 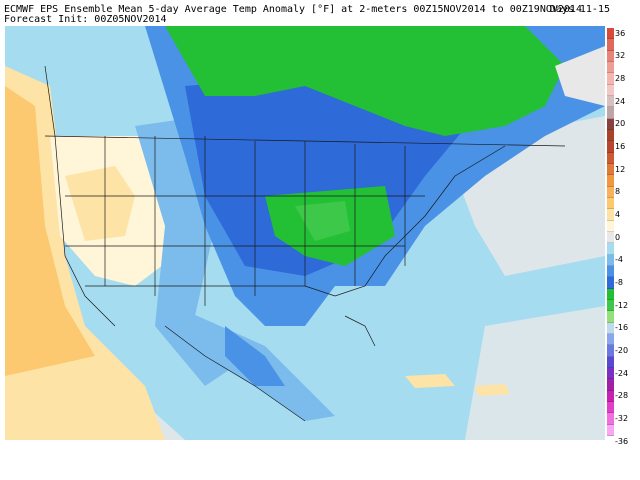 What do you see at coordinates (622, 396) in the screenshot?
I see `legend-tick-label: -28` at bounding box center [622, 396].